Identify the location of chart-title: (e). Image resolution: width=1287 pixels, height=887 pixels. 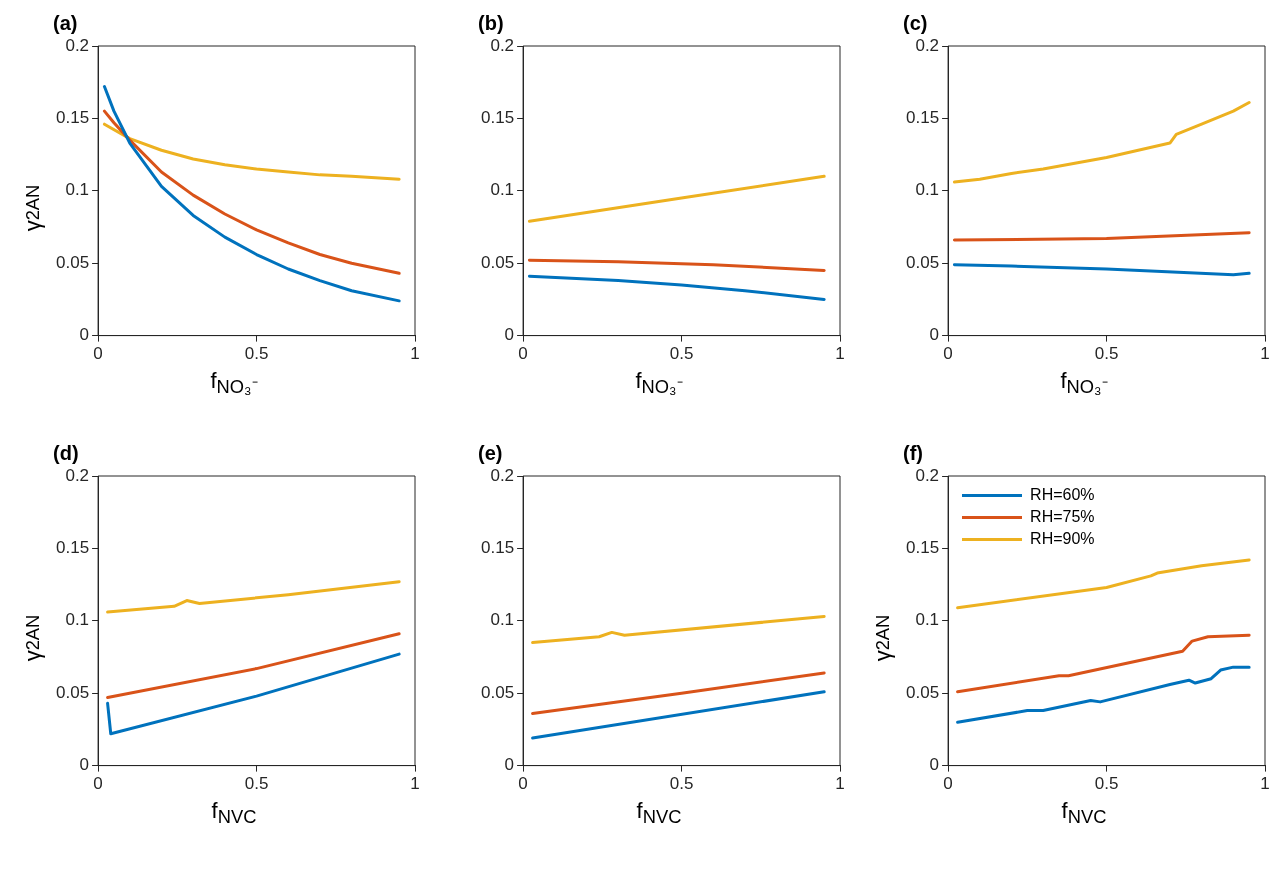
(490, 452).